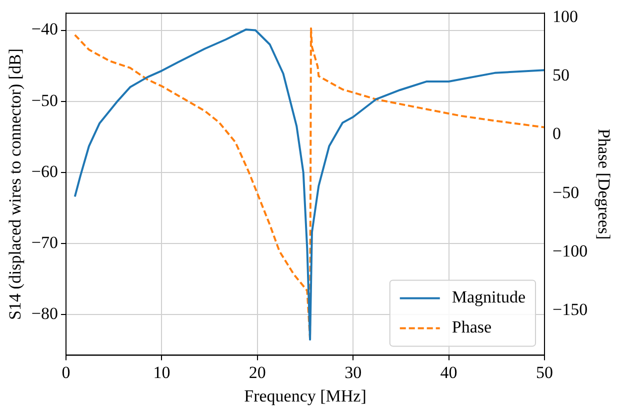  I want to click on y2-axis-title: Phase [Degrees], so click(604, 184).